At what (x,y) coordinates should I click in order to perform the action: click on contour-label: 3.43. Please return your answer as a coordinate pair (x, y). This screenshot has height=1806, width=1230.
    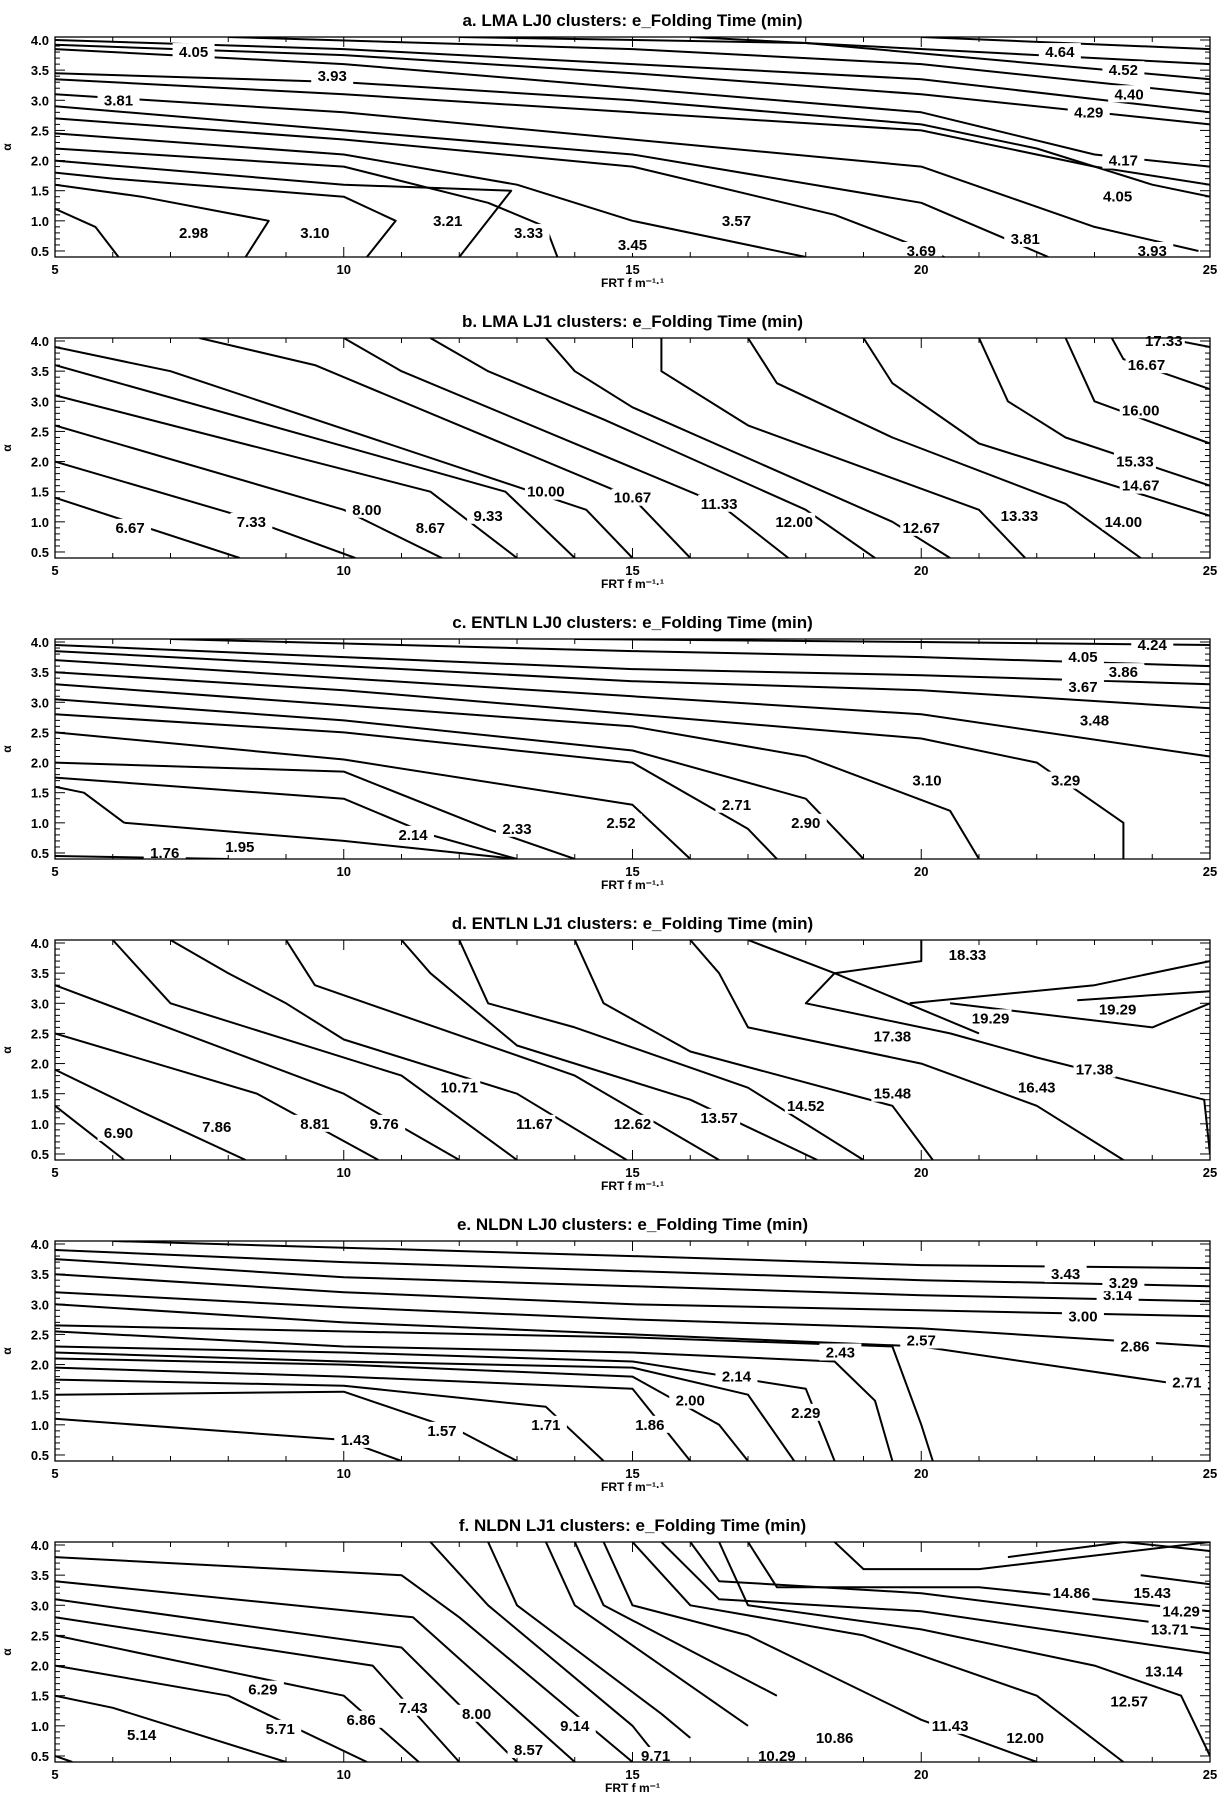
    Looking at the image, I should click on (1065, 1274).